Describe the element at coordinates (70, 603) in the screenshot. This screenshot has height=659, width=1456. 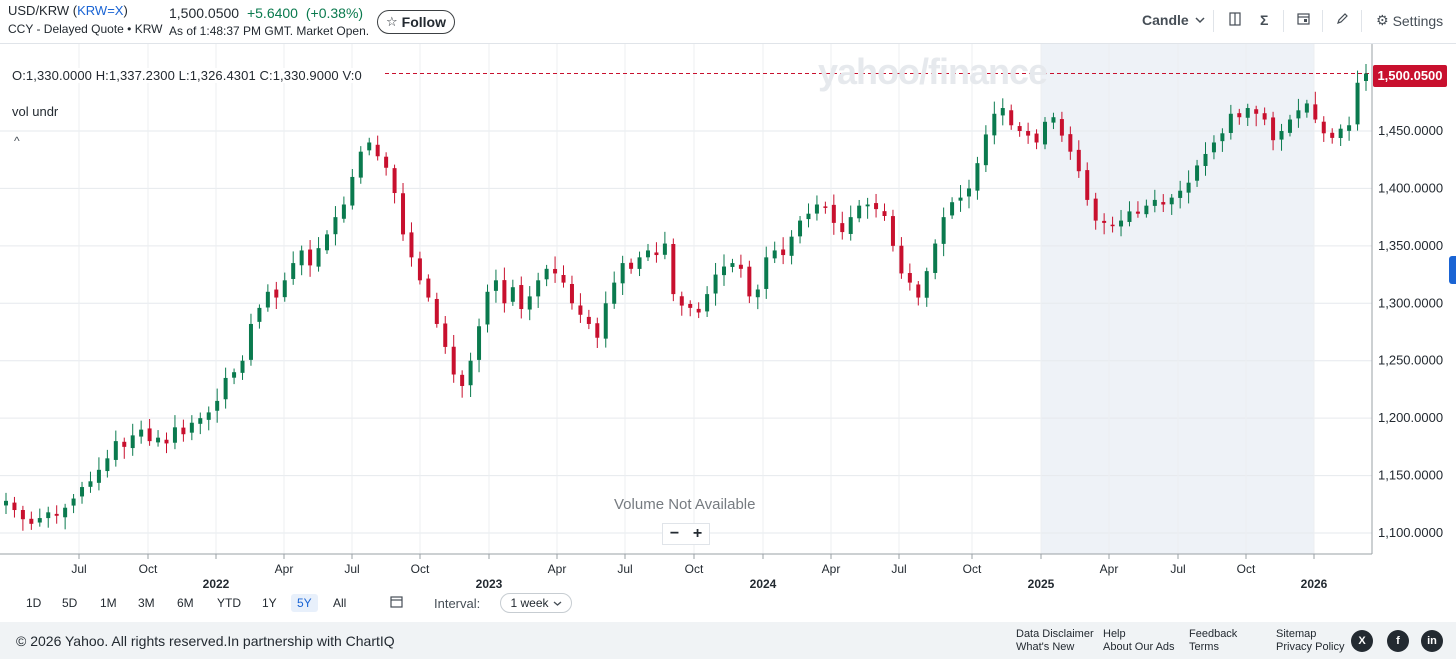
I see `range-5d: 5D` at that location.